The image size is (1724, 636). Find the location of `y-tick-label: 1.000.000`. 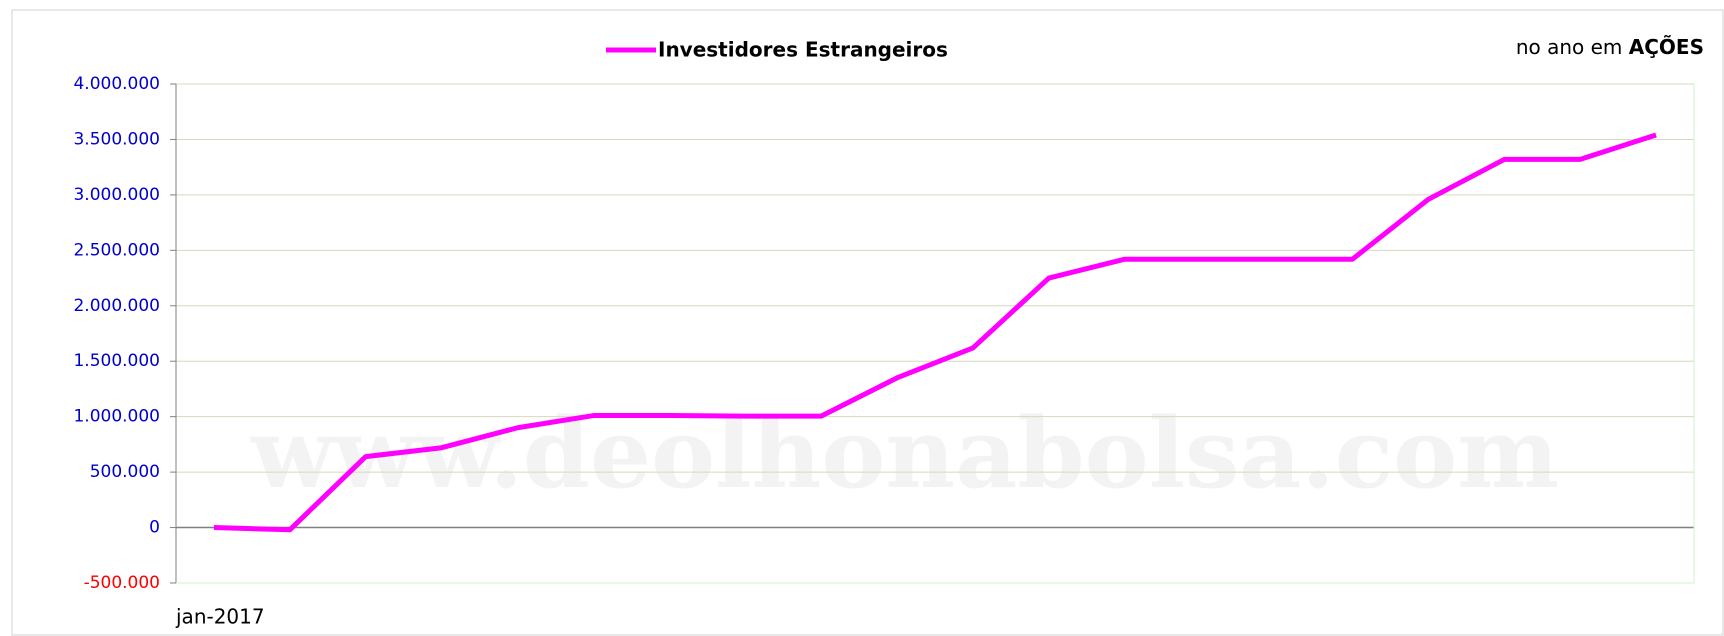

y-tick-label: 1.000.000 is located at coordinates (116, 417).